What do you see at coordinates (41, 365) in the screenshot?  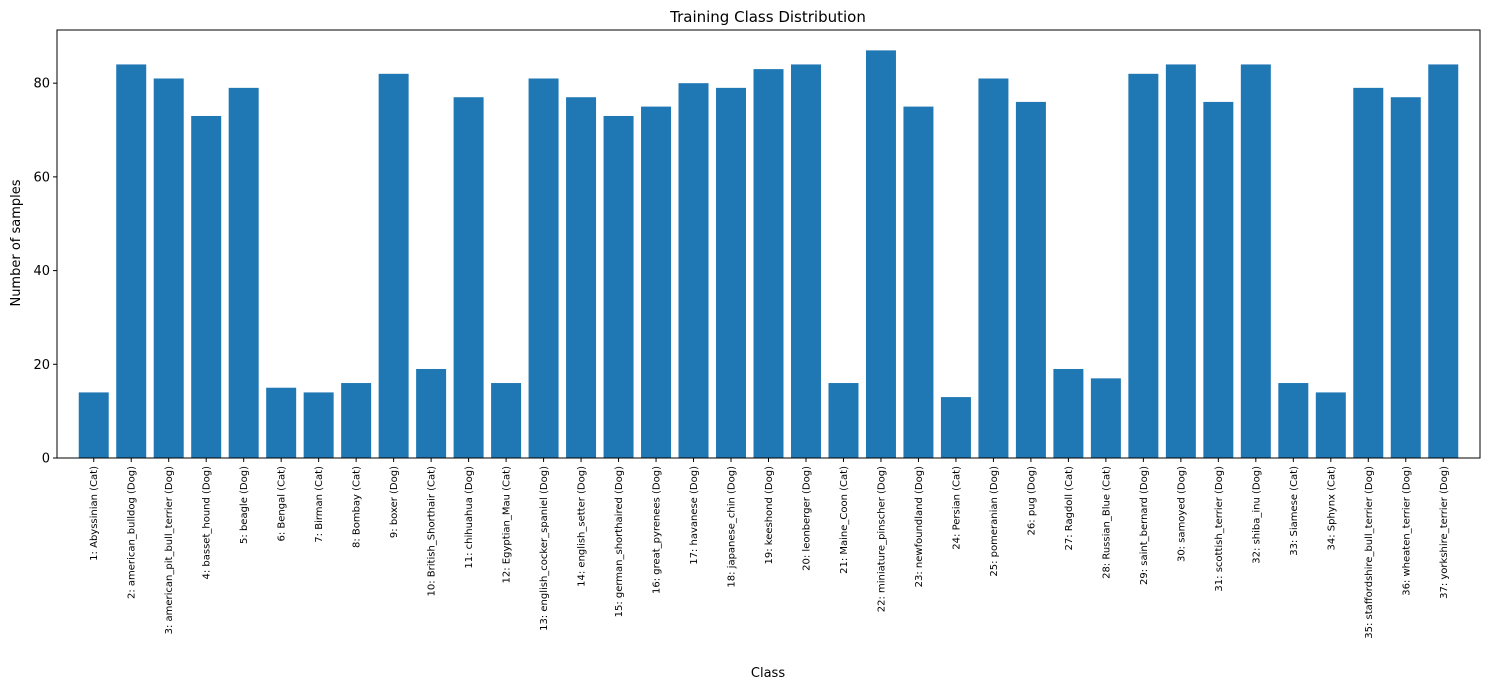 I see `y-tick-label: 20` at bounding box center [41, 365].